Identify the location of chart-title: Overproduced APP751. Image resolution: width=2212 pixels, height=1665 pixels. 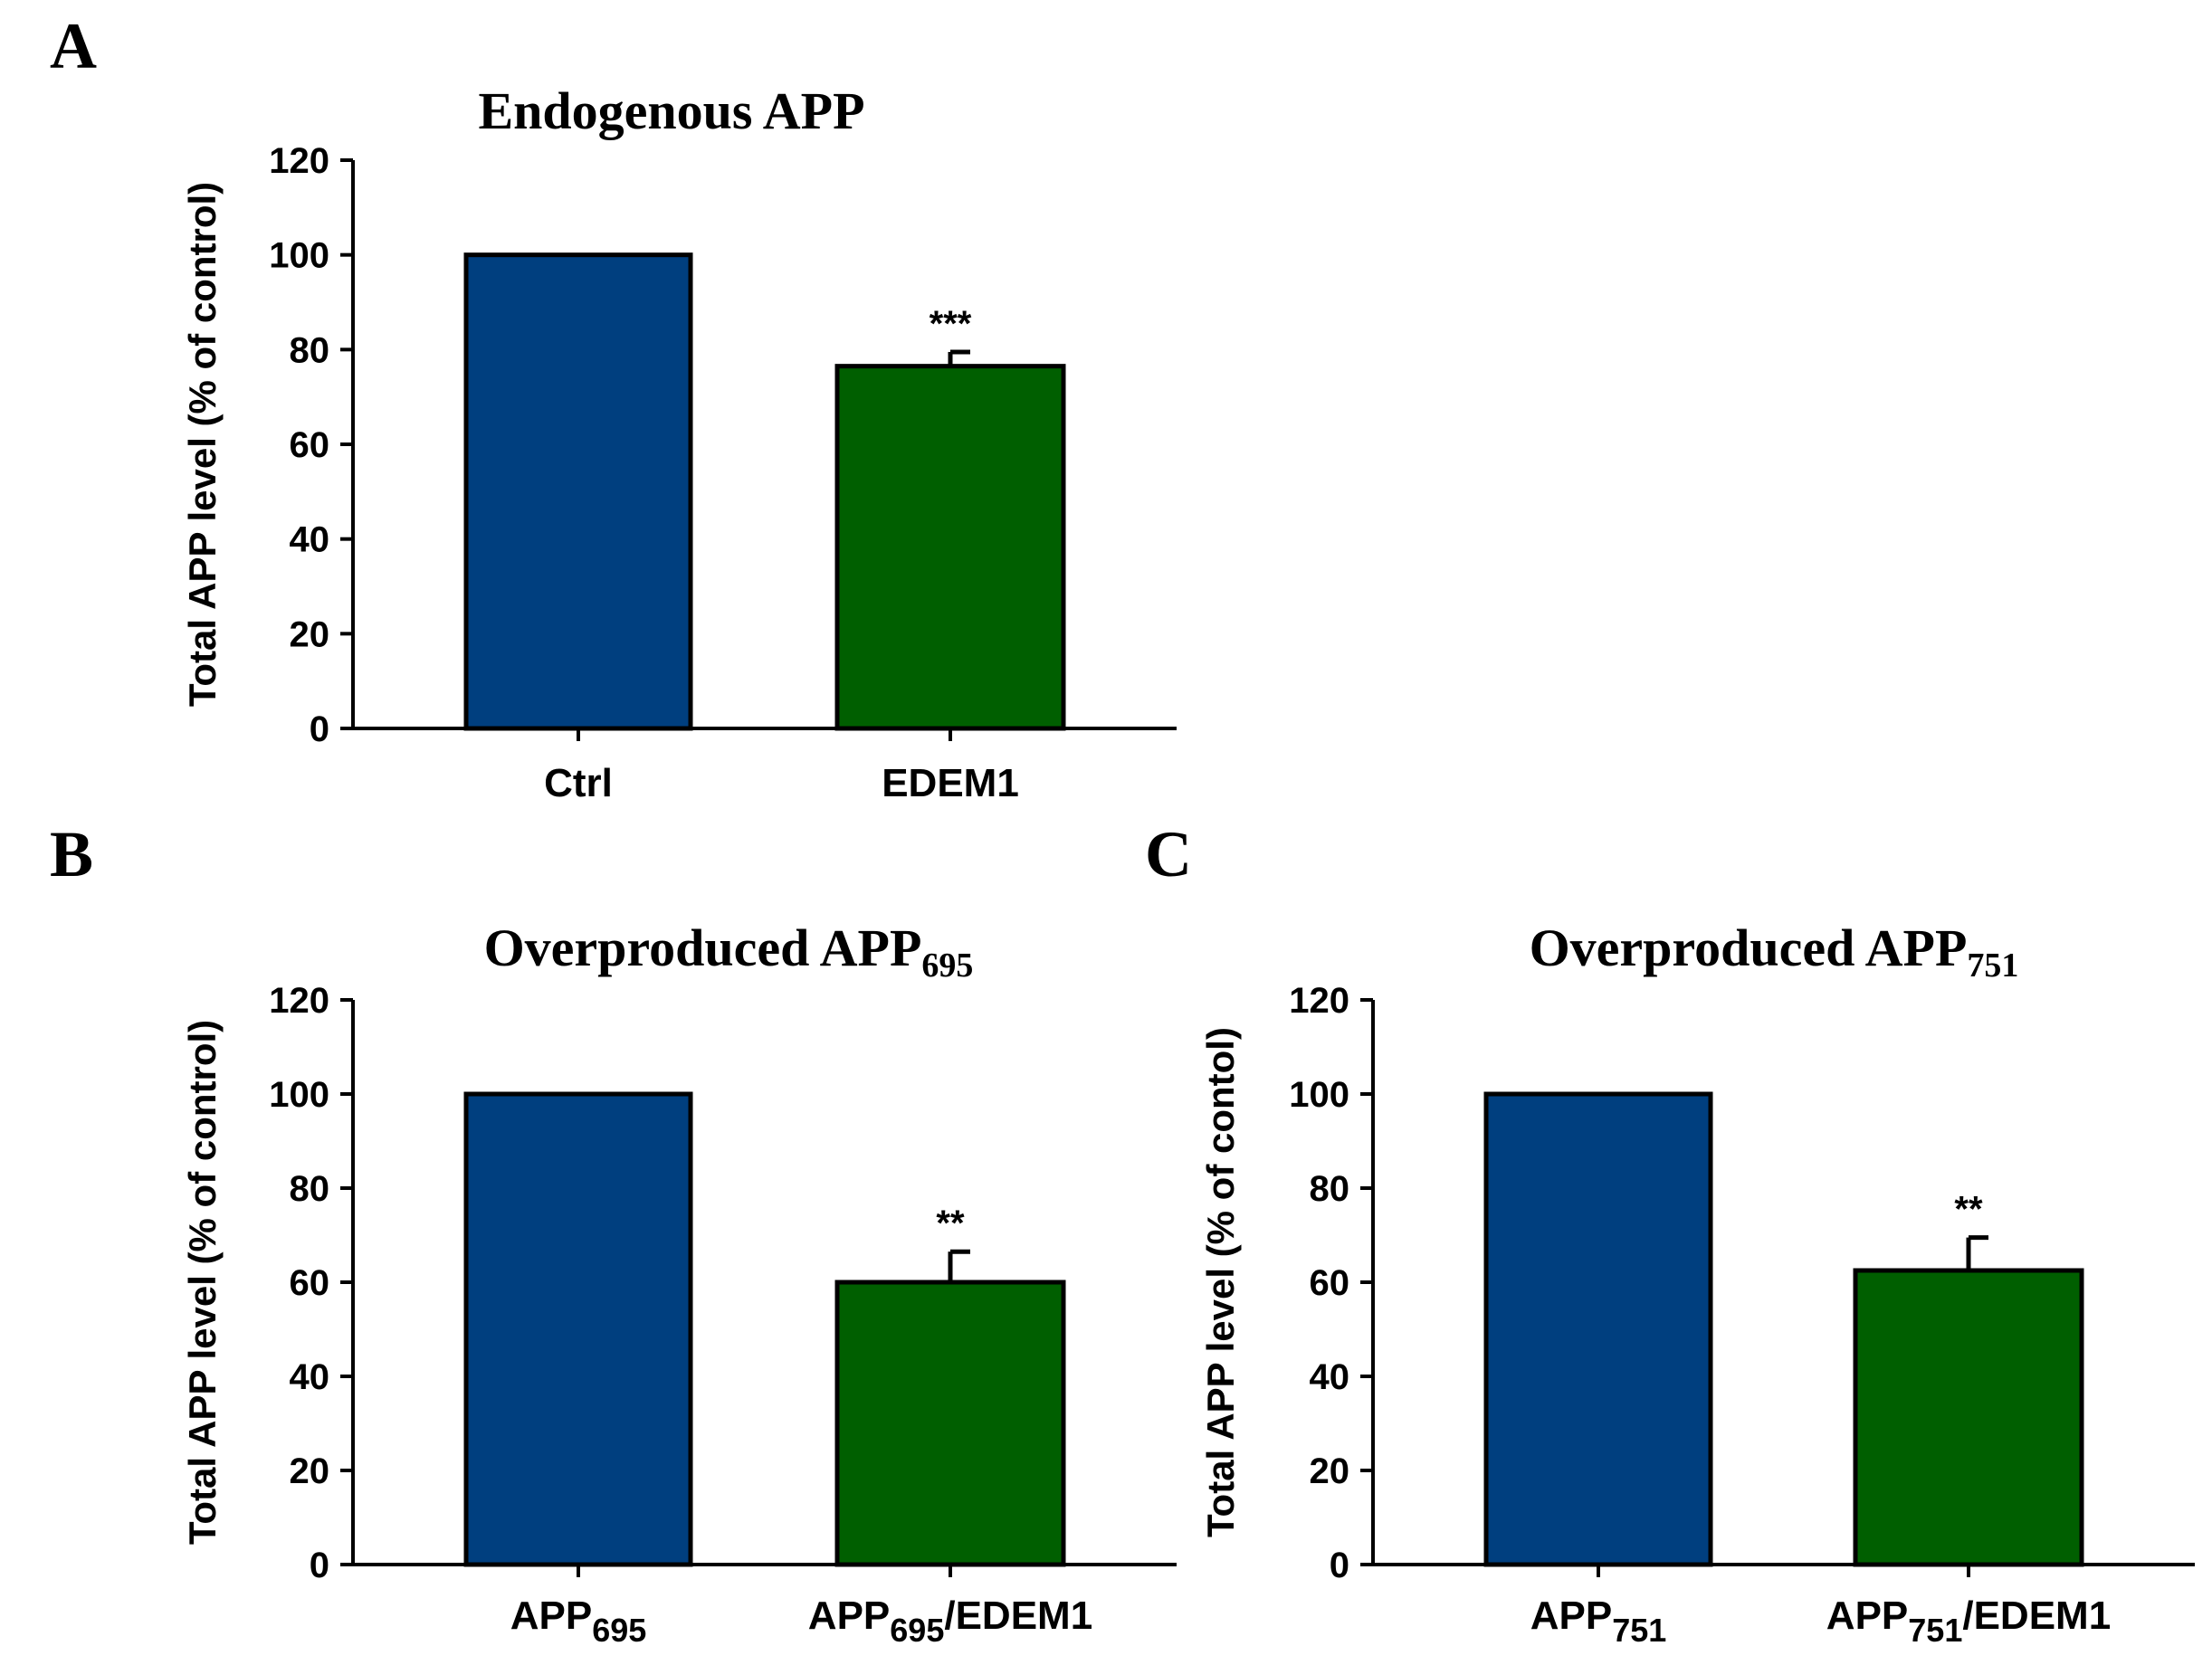
(1774, 951).